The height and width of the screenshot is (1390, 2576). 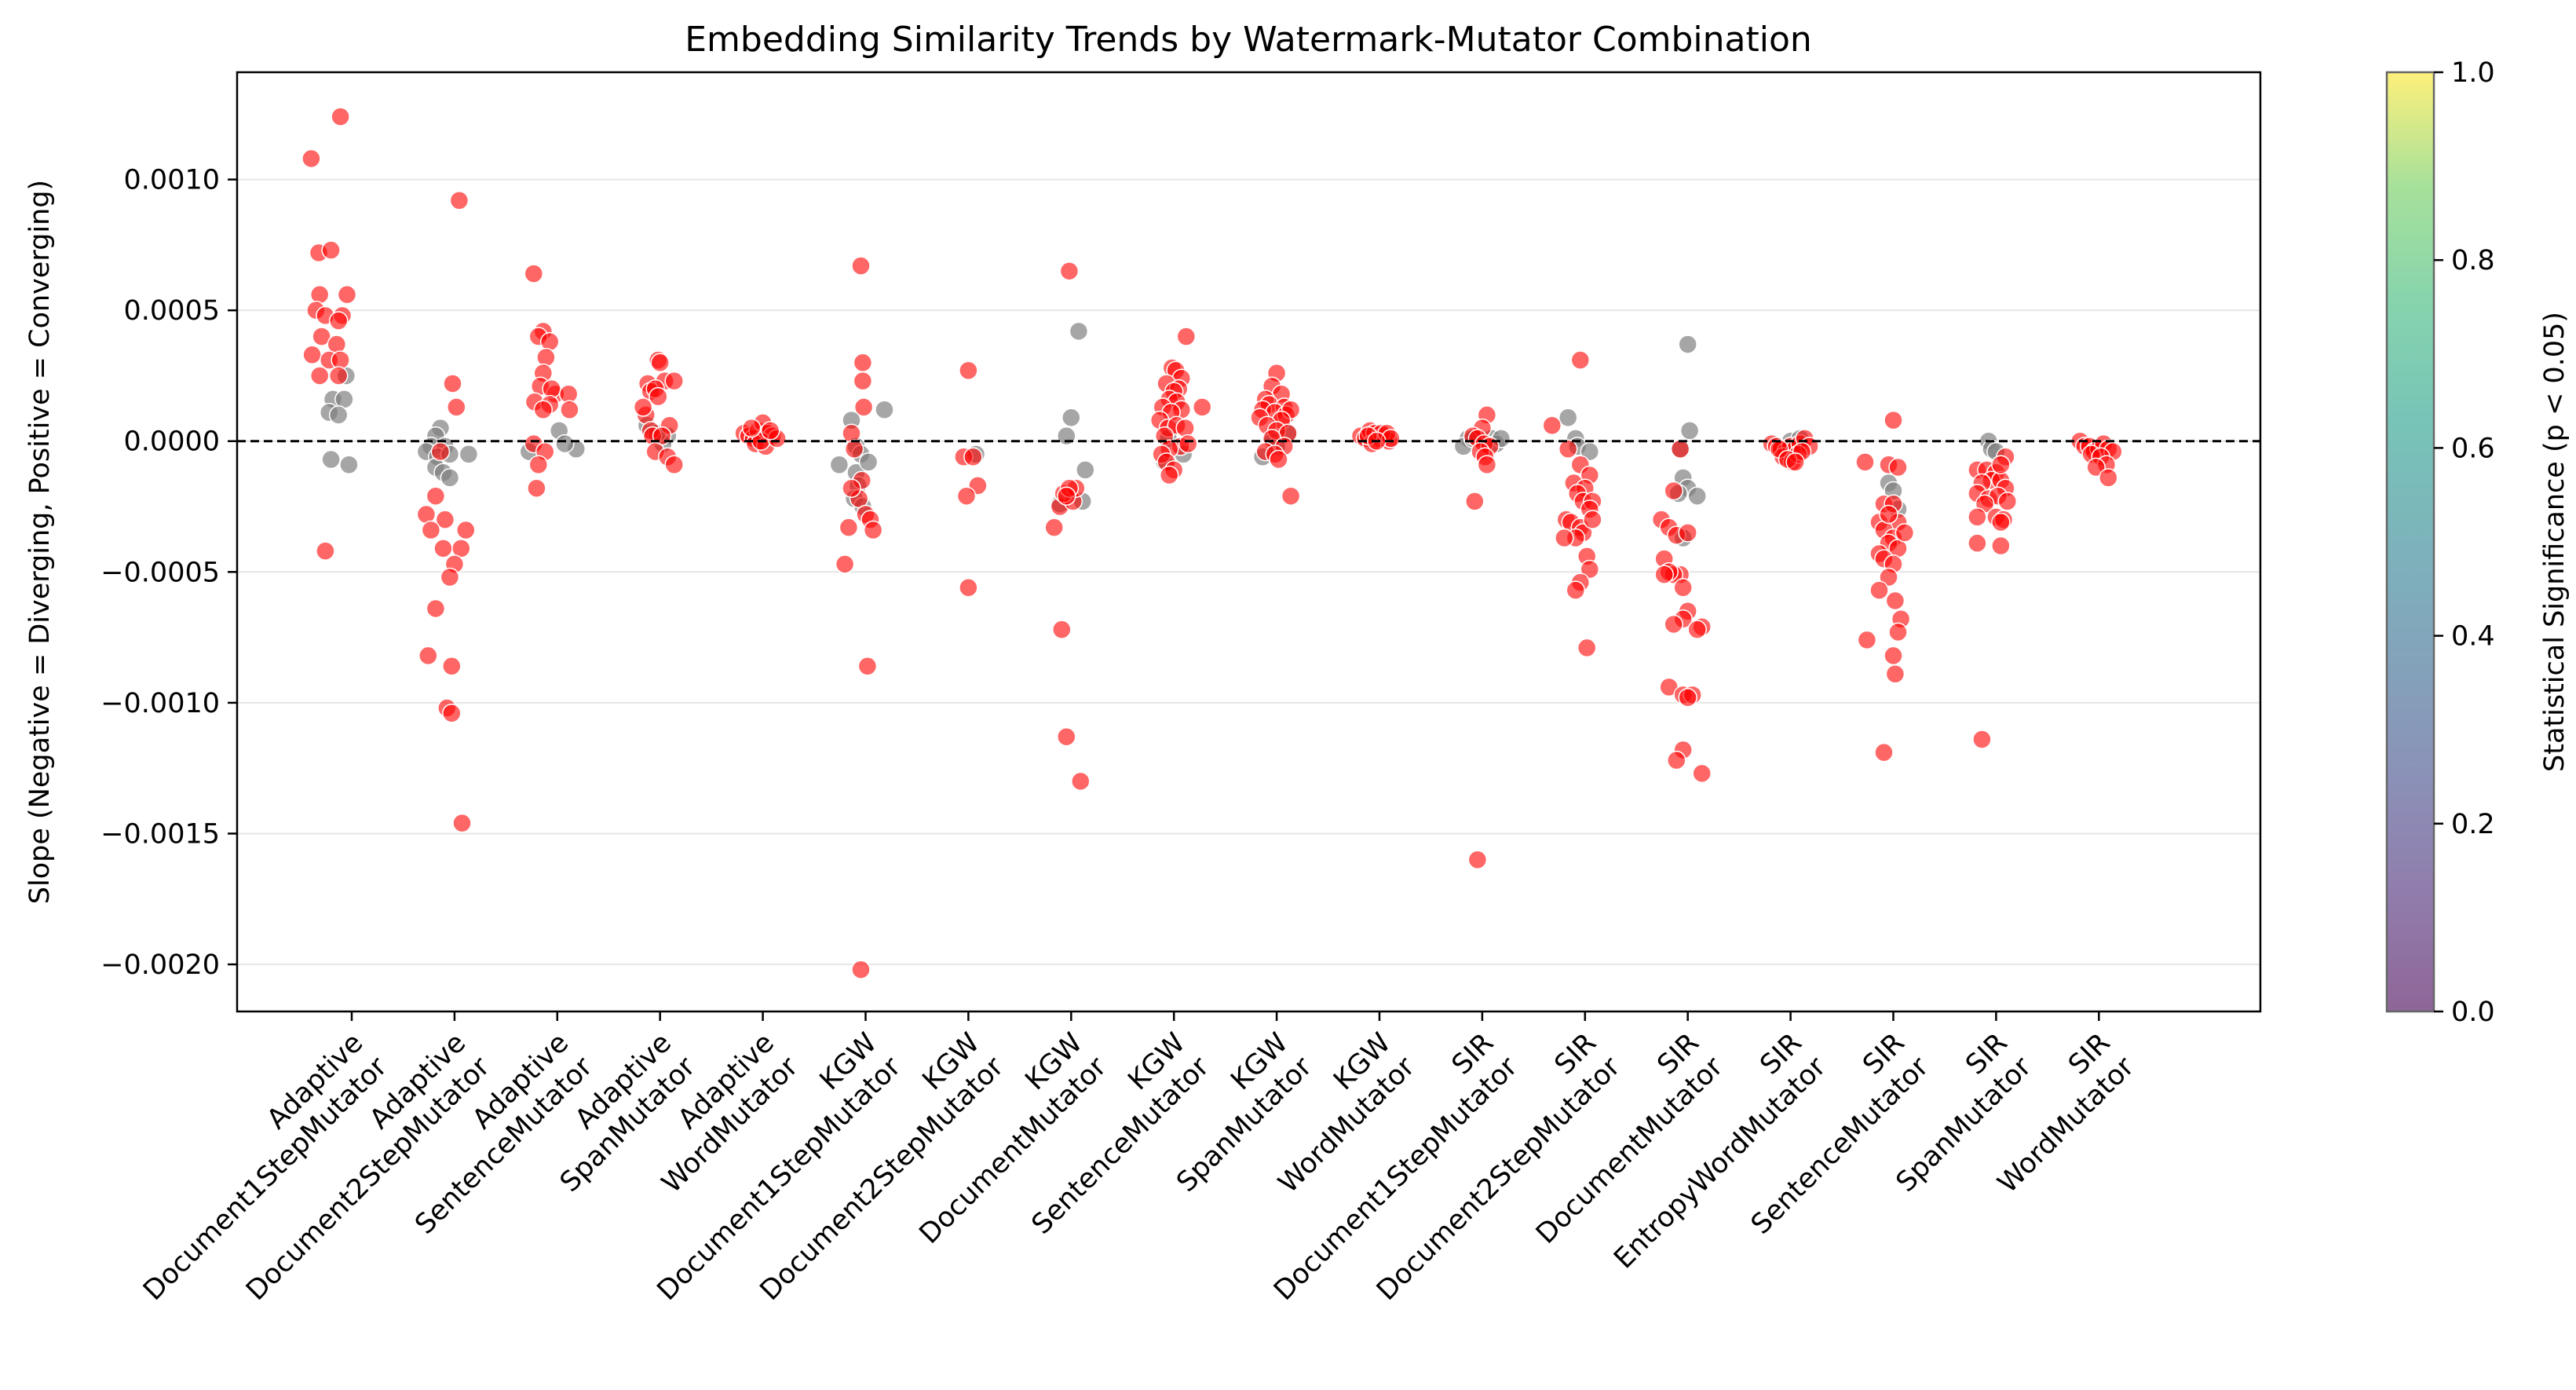 What do you see at coordinates (160, 965) in the screenshot?
I see `y-tick-label: −0.0020` at bounding box center [160, 965].